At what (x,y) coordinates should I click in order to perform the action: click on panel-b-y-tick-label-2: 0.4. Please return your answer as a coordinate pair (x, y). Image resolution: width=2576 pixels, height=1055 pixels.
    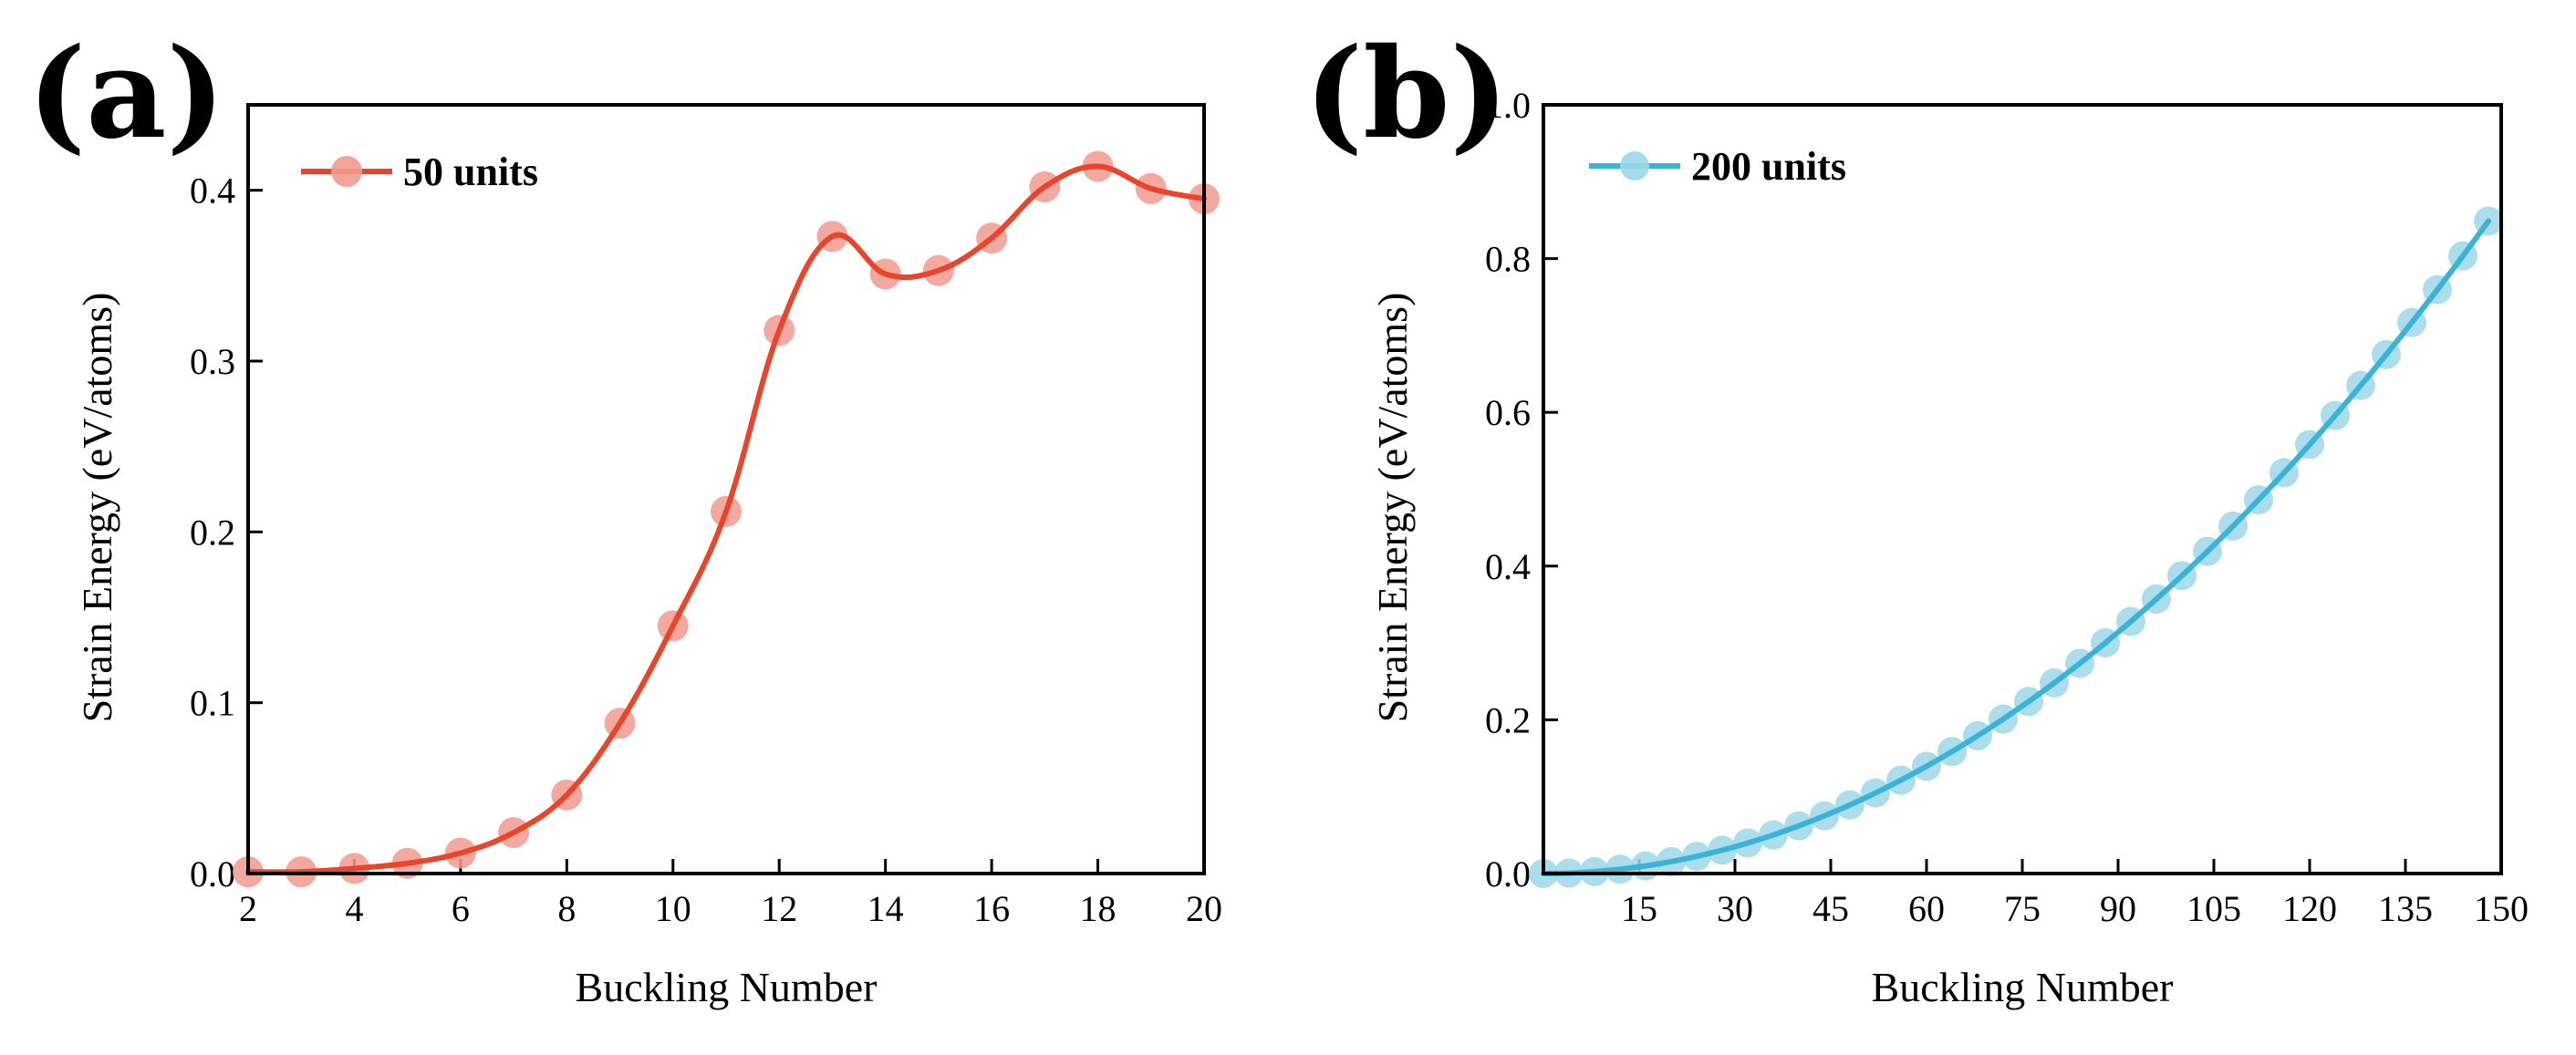
    Looking at the image, I should click on (1508, 567).